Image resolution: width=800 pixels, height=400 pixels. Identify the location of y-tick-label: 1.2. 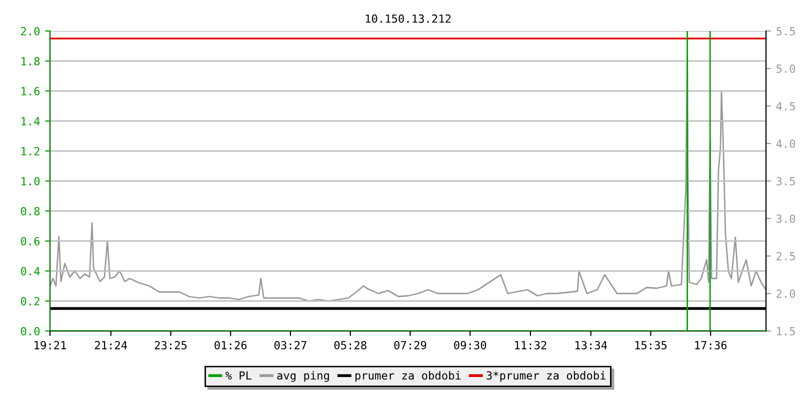
(31, 151).